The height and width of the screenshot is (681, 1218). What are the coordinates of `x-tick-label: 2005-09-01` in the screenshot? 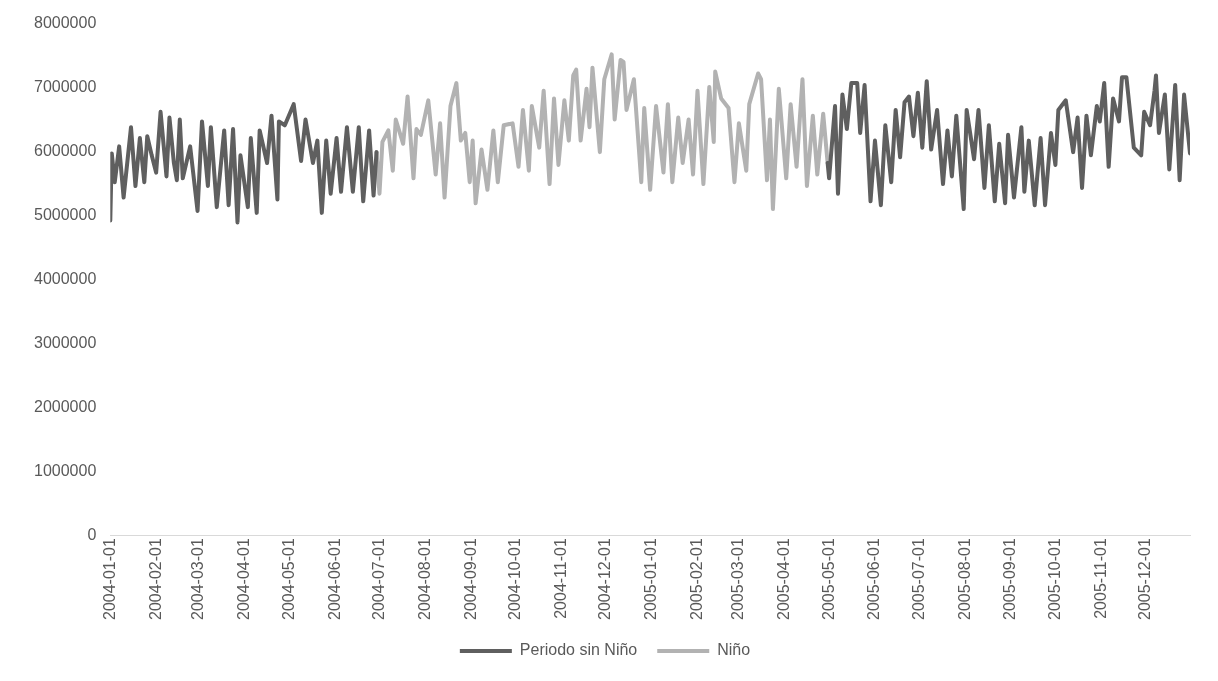 It's located at (1010, 579).